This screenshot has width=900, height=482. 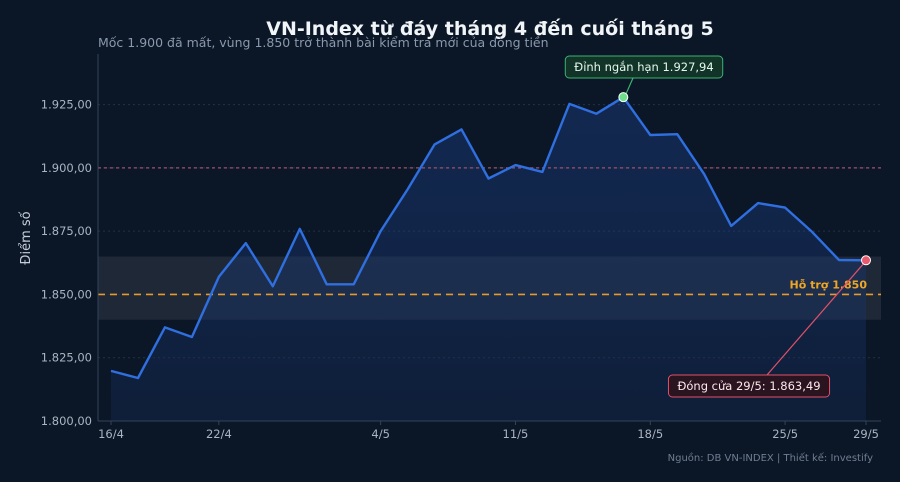 What do you see at coordinates (380, 434) in the screenshot?
I see `x-tick-label: 4/5` at bounding box center [380, 434].